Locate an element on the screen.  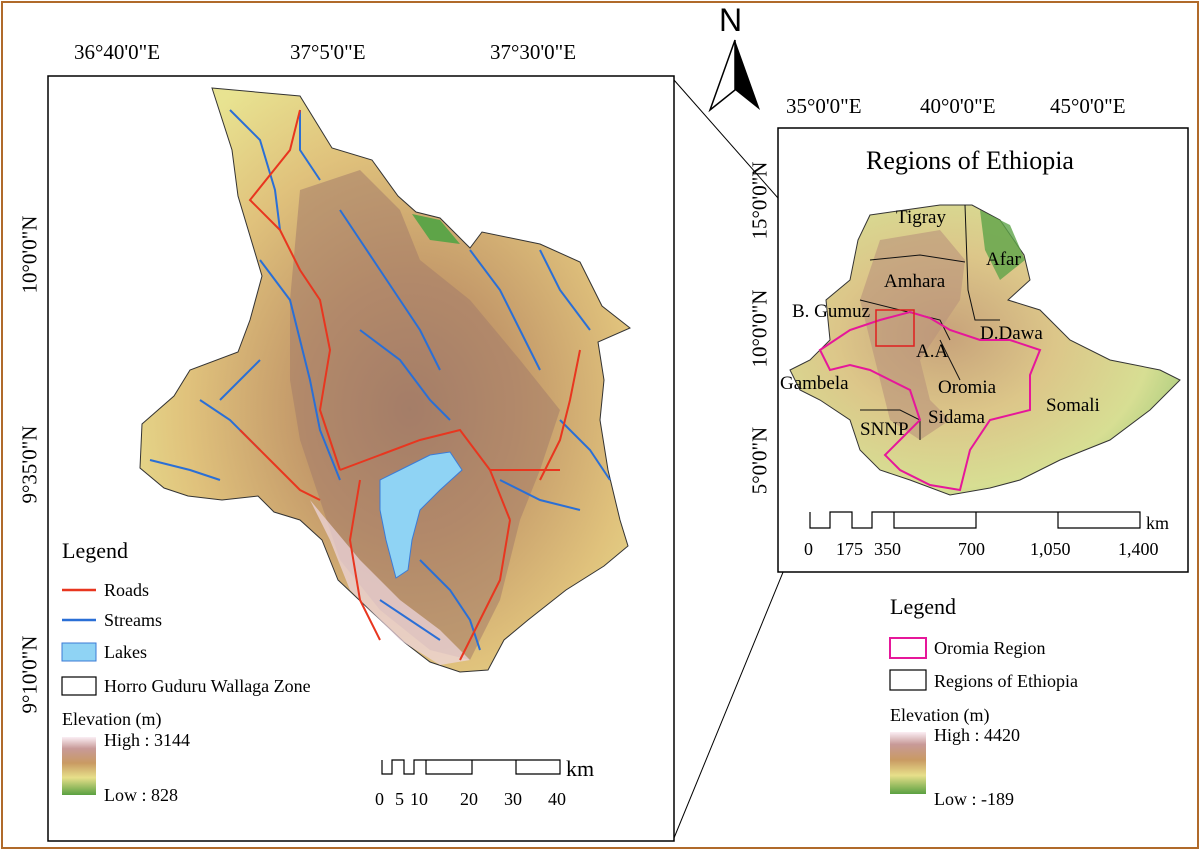
high-elevation-area is located at coordinates (390, 582).